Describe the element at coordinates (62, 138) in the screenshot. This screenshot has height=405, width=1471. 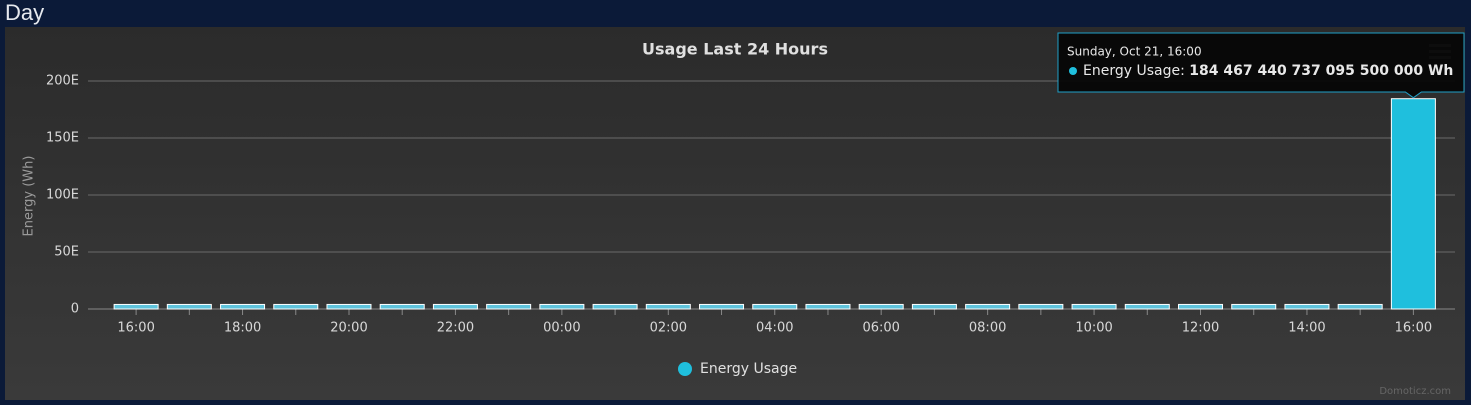
I see `y-tick-label: 150E` at that location.